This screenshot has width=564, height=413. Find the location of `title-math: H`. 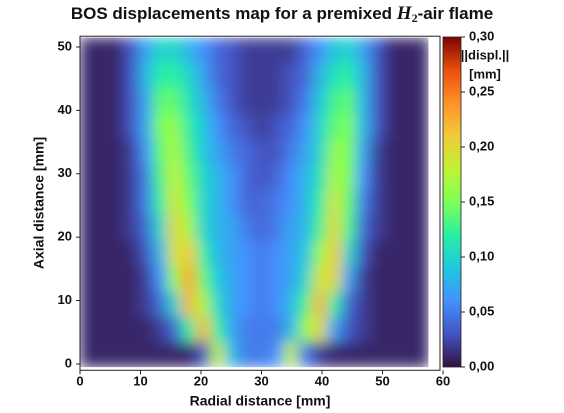

title-math: H is located at coordinates (404, 13).